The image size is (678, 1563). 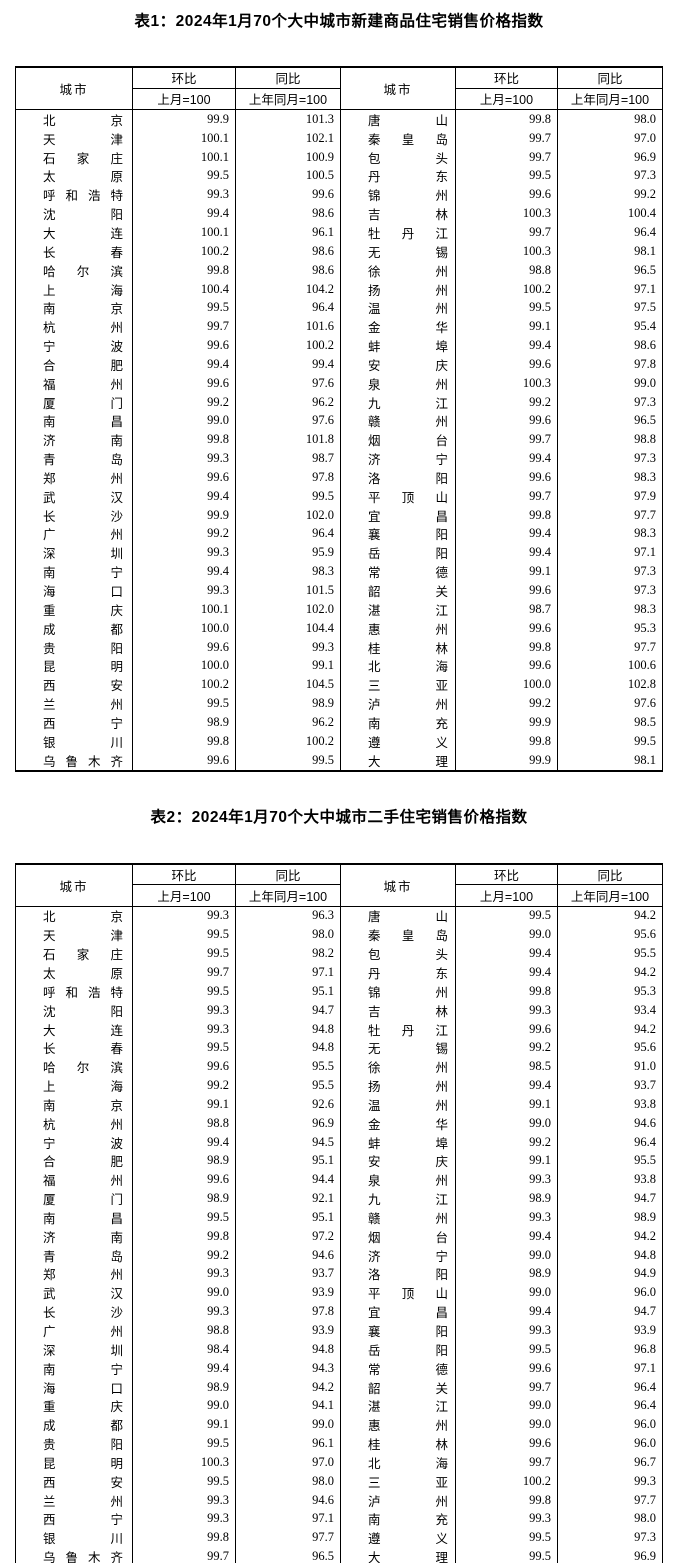 What do you see at coordinates (609, 1519) in the screenshot?
I see `yoy-value: 98.0` at bounding box center [609, 1519].